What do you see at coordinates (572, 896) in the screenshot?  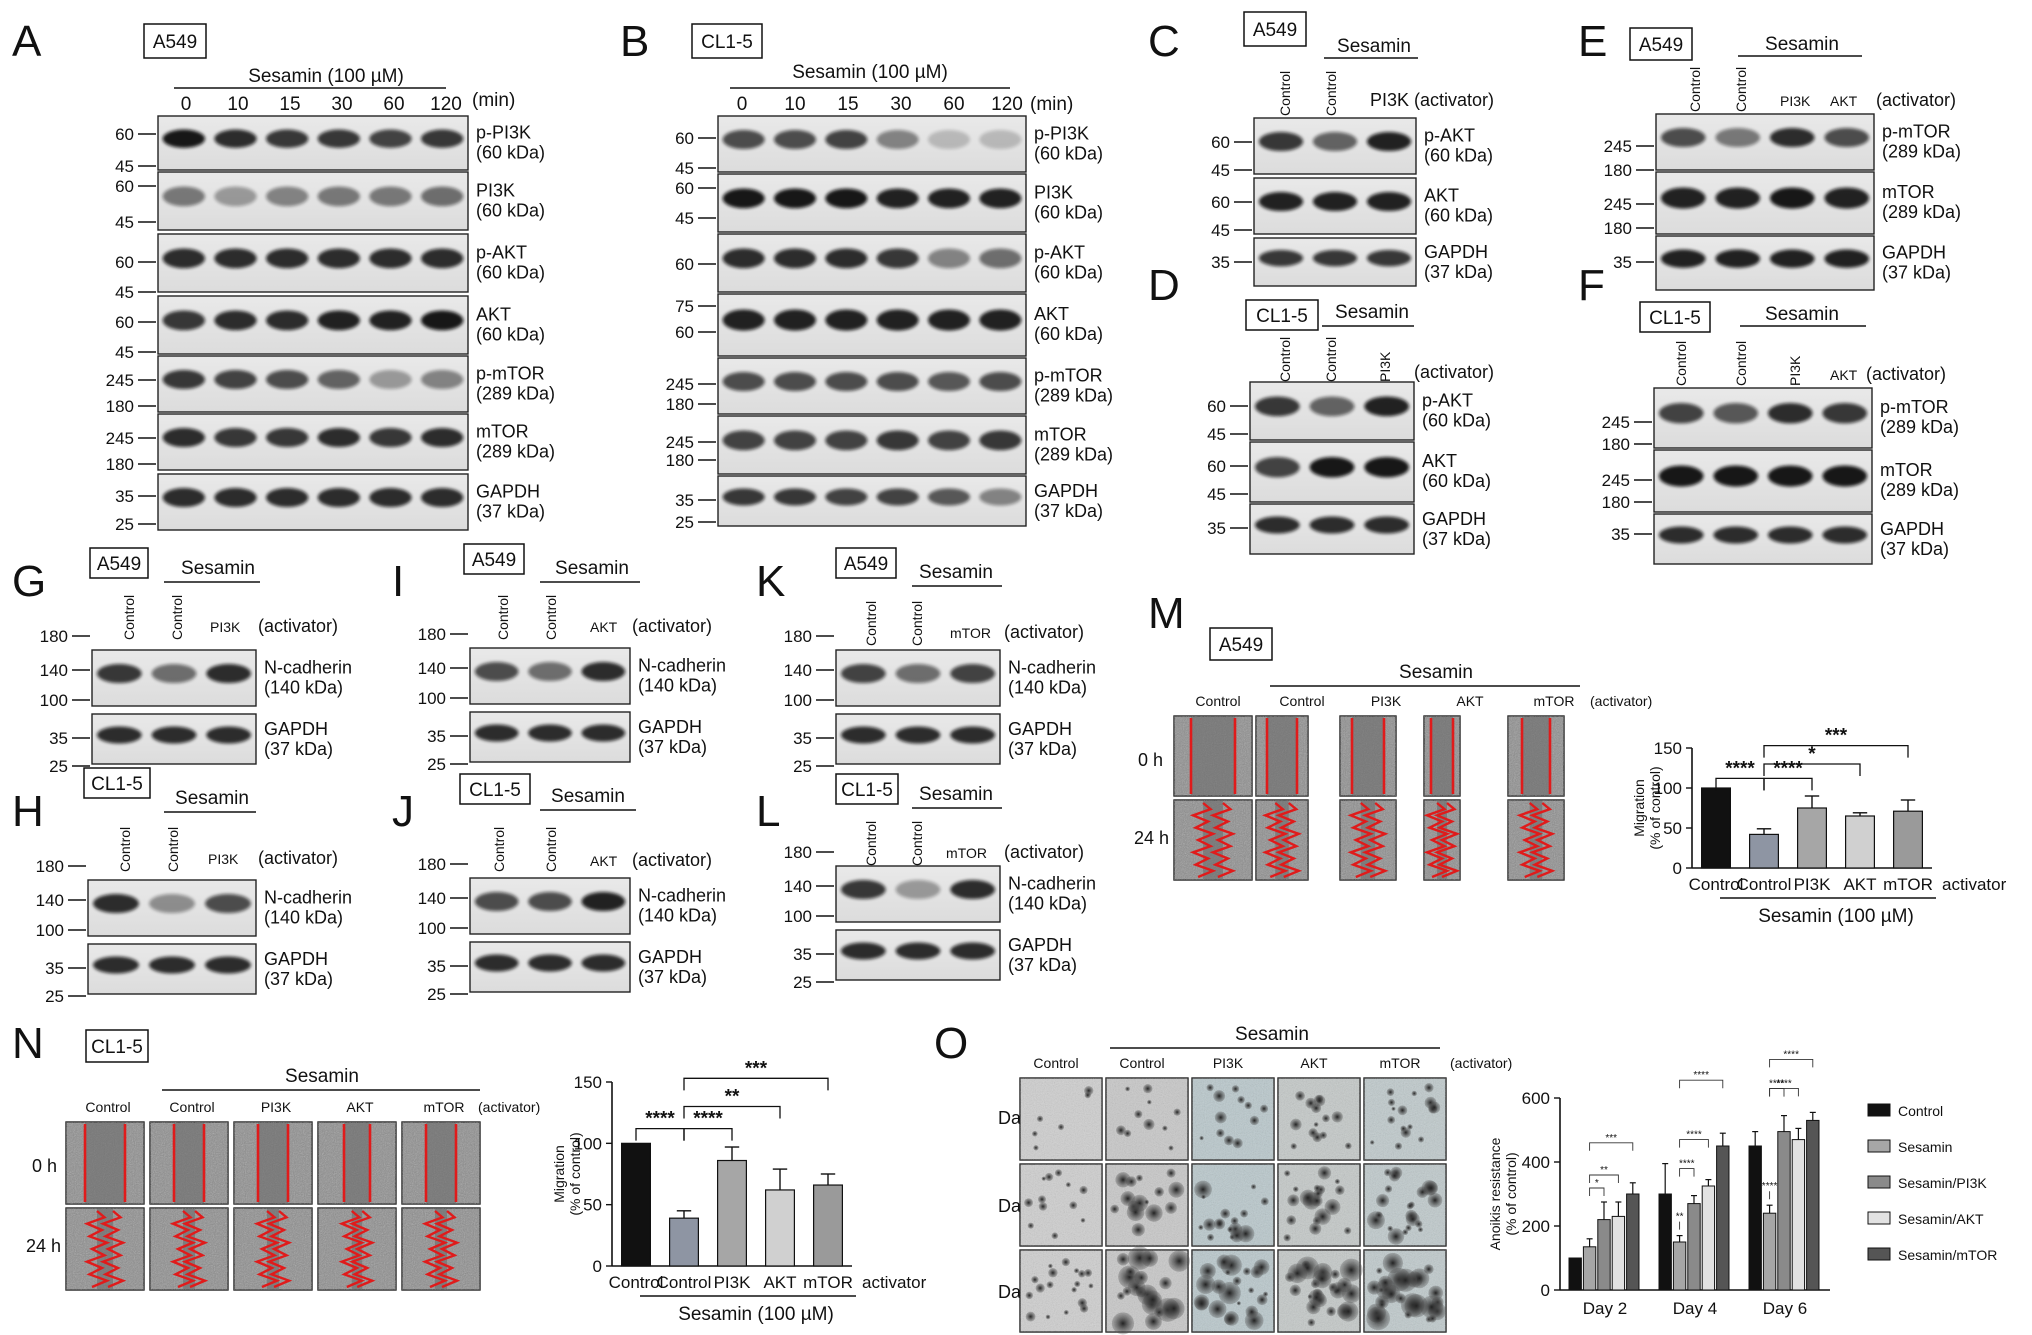 I see `blot-strip: N-cadherin(140 kDa) 180 140 100` at bounding box center [572, 896].